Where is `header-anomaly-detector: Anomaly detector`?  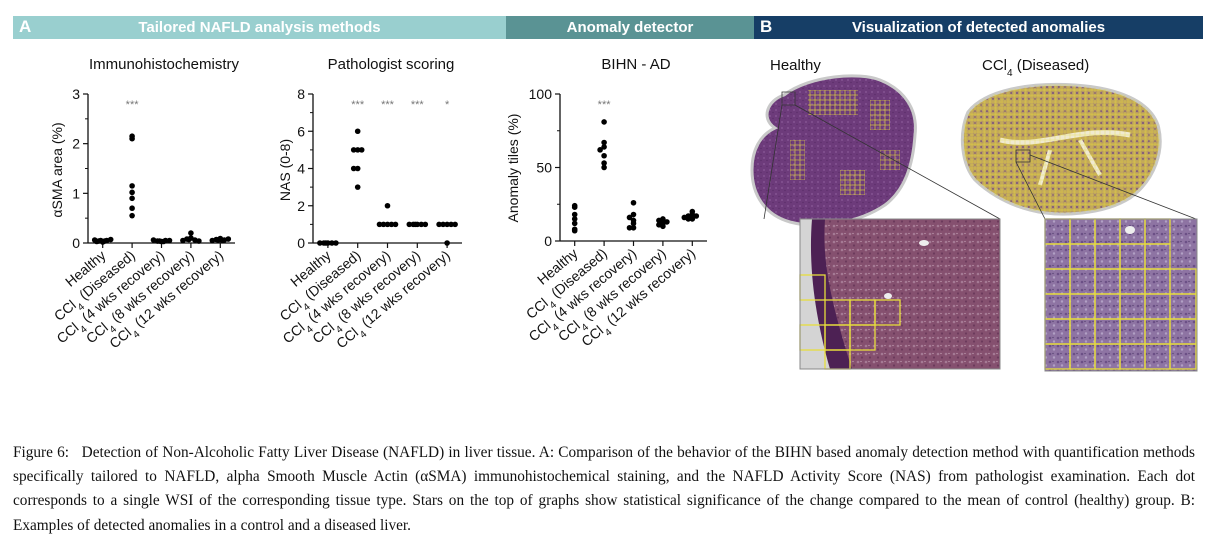 header-anomaly-detector: Anomaly detector is located at coordinates (630, 27).